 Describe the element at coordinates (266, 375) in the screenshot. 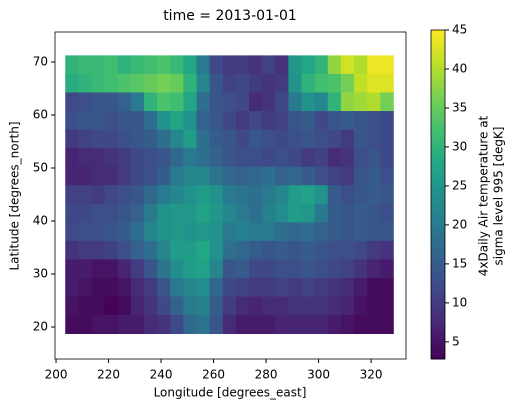

I see `x-tick-label: 280` at that location.